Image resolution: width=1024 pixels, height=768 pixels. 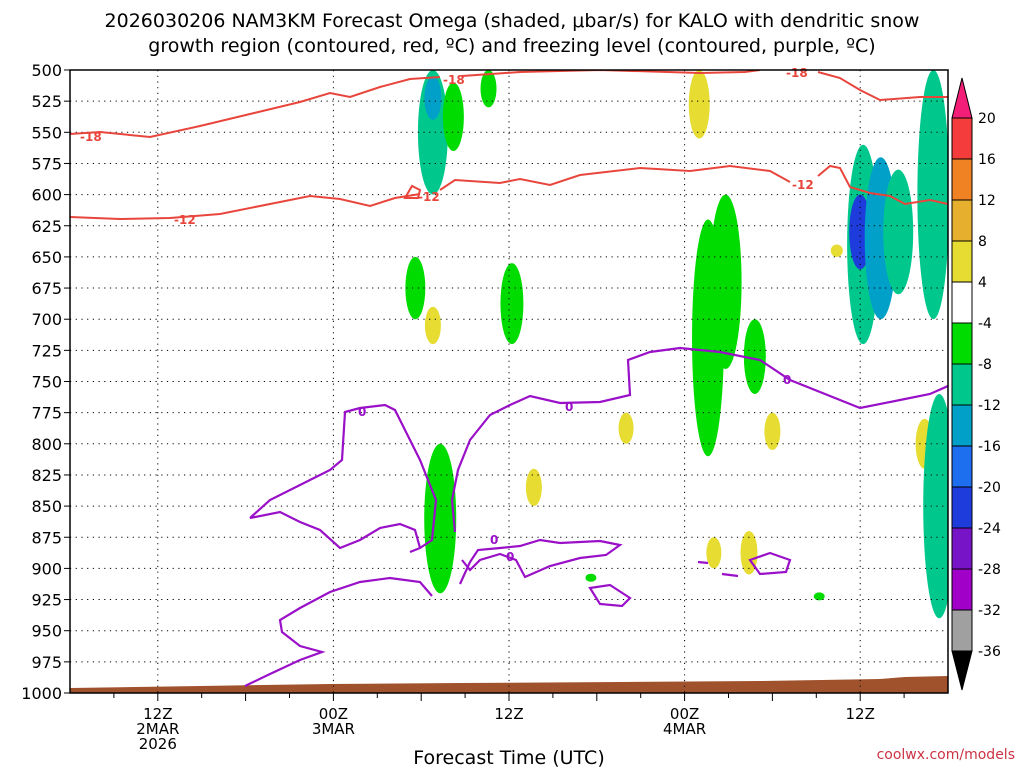 I want to click on x-tick-label-1-0: 00Z, so click(x=333, y=714).